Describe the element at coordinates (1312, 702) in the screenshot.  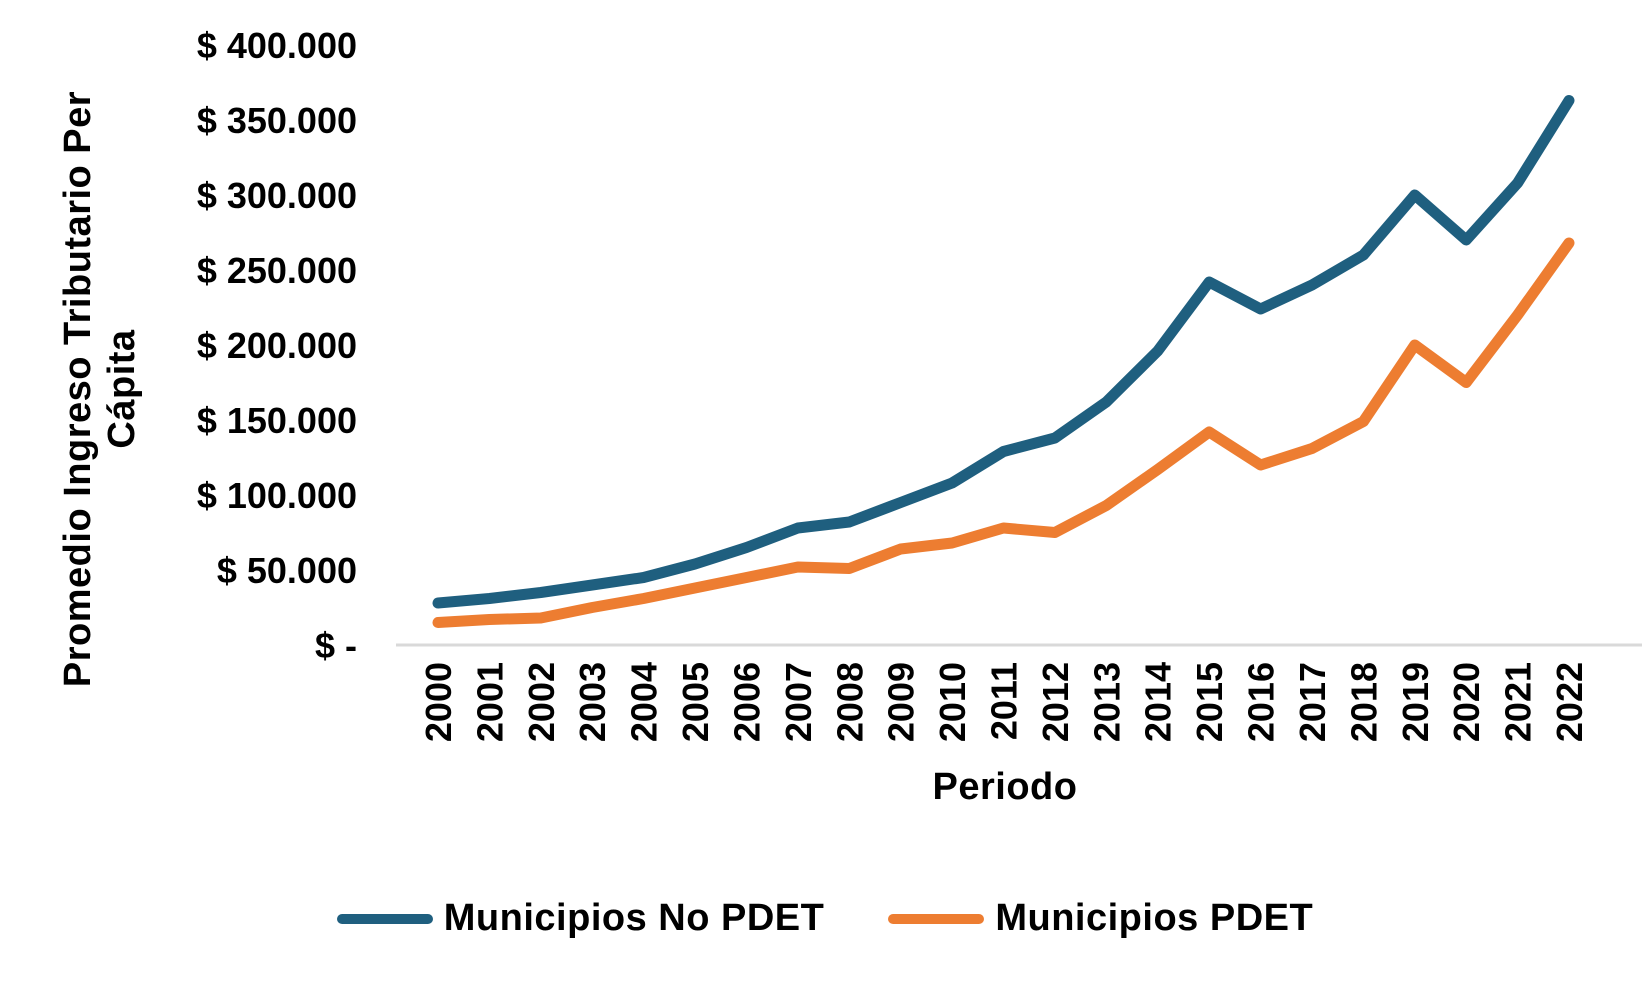
I see `x-tick-label: 2017` at that location.